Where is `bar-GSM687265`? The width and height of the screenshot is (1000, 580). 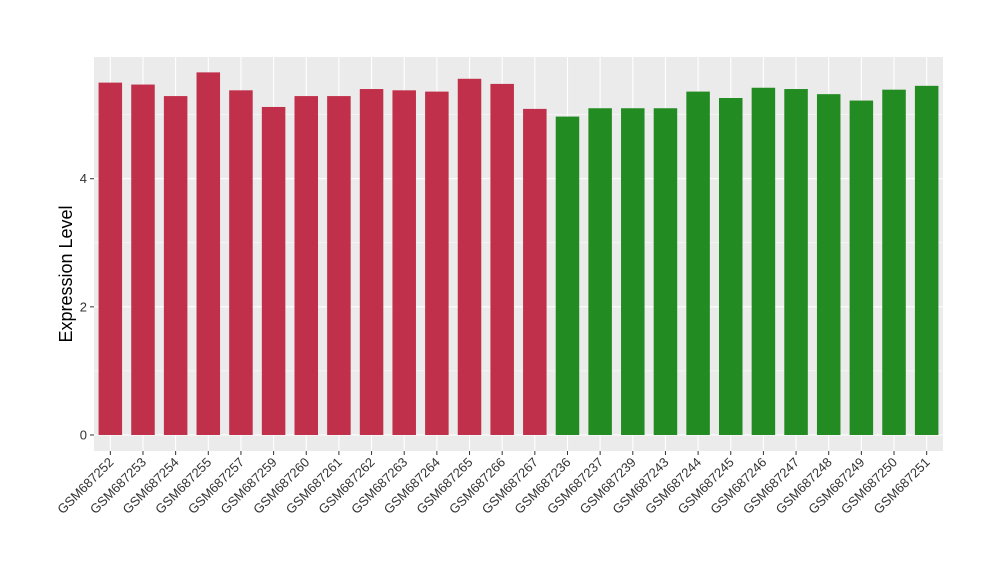 bar-GSM687265 is located at coordinates (469, 256).